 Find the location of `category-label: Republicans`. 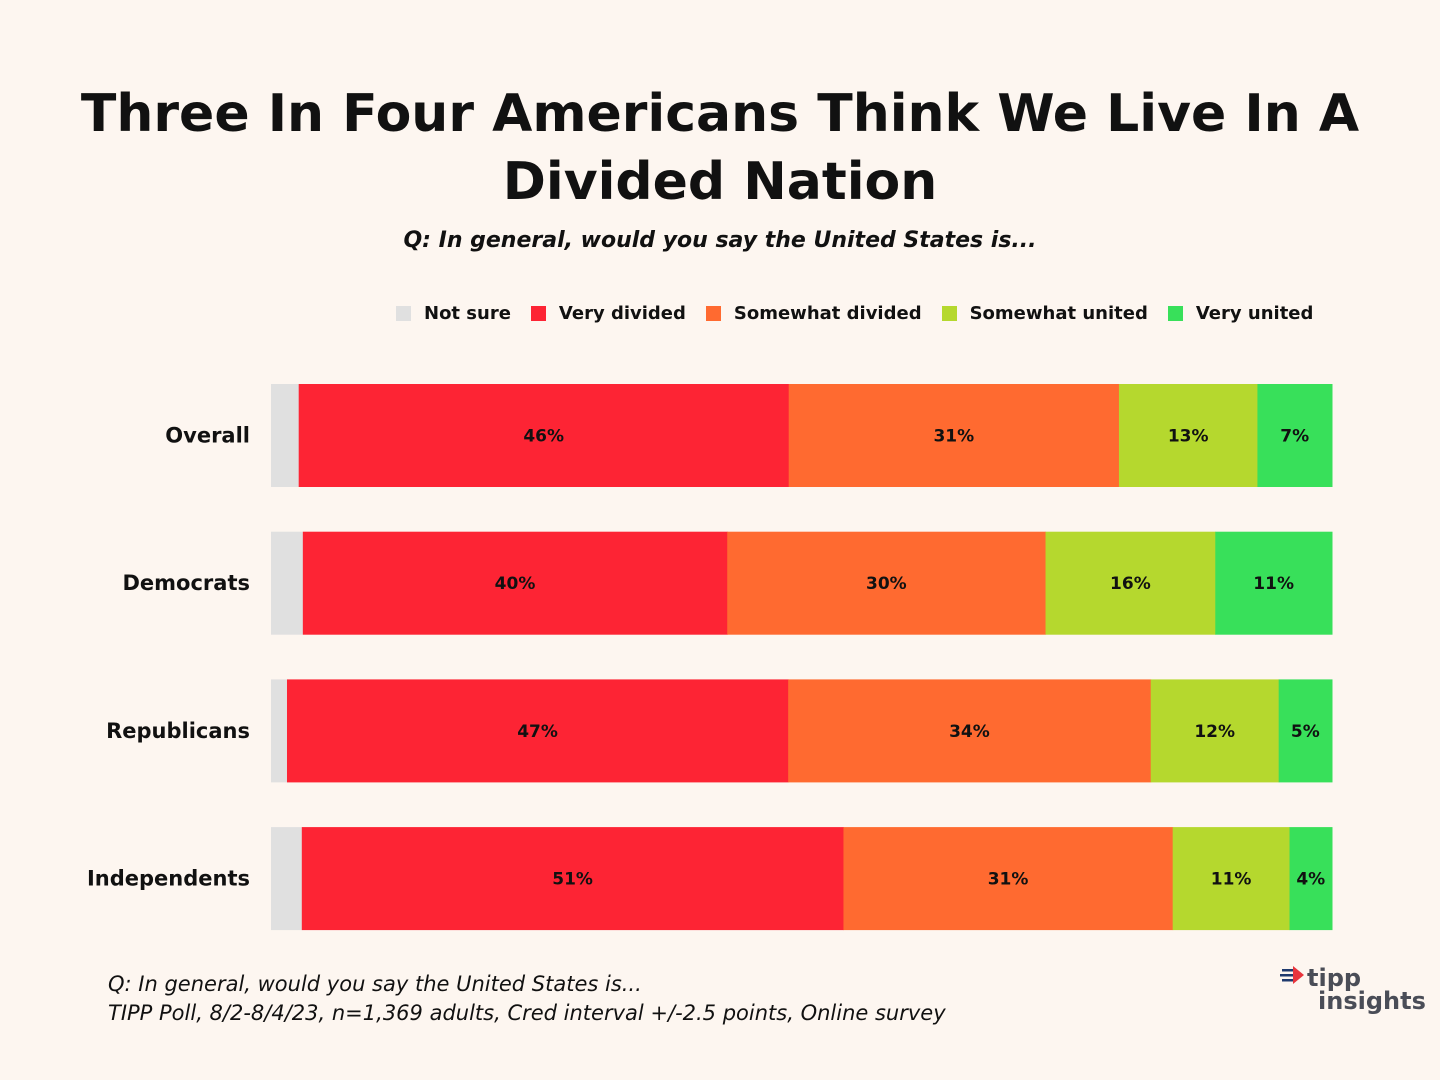

category-label: Republicans is located at coordinates (178, 731).